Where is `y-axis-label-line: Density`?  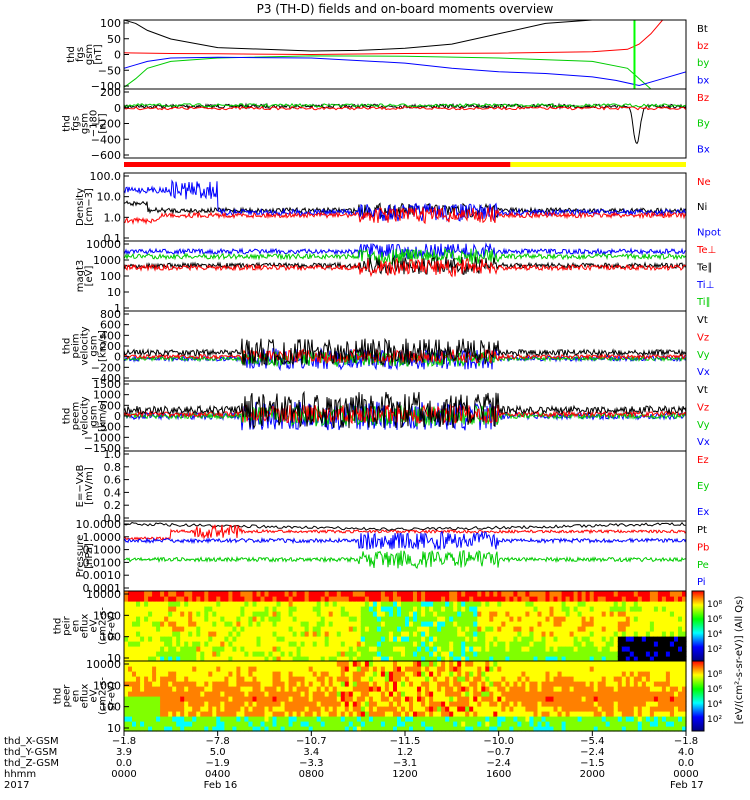
y-axis-label-line: Density is located at coordinates (80, 207).